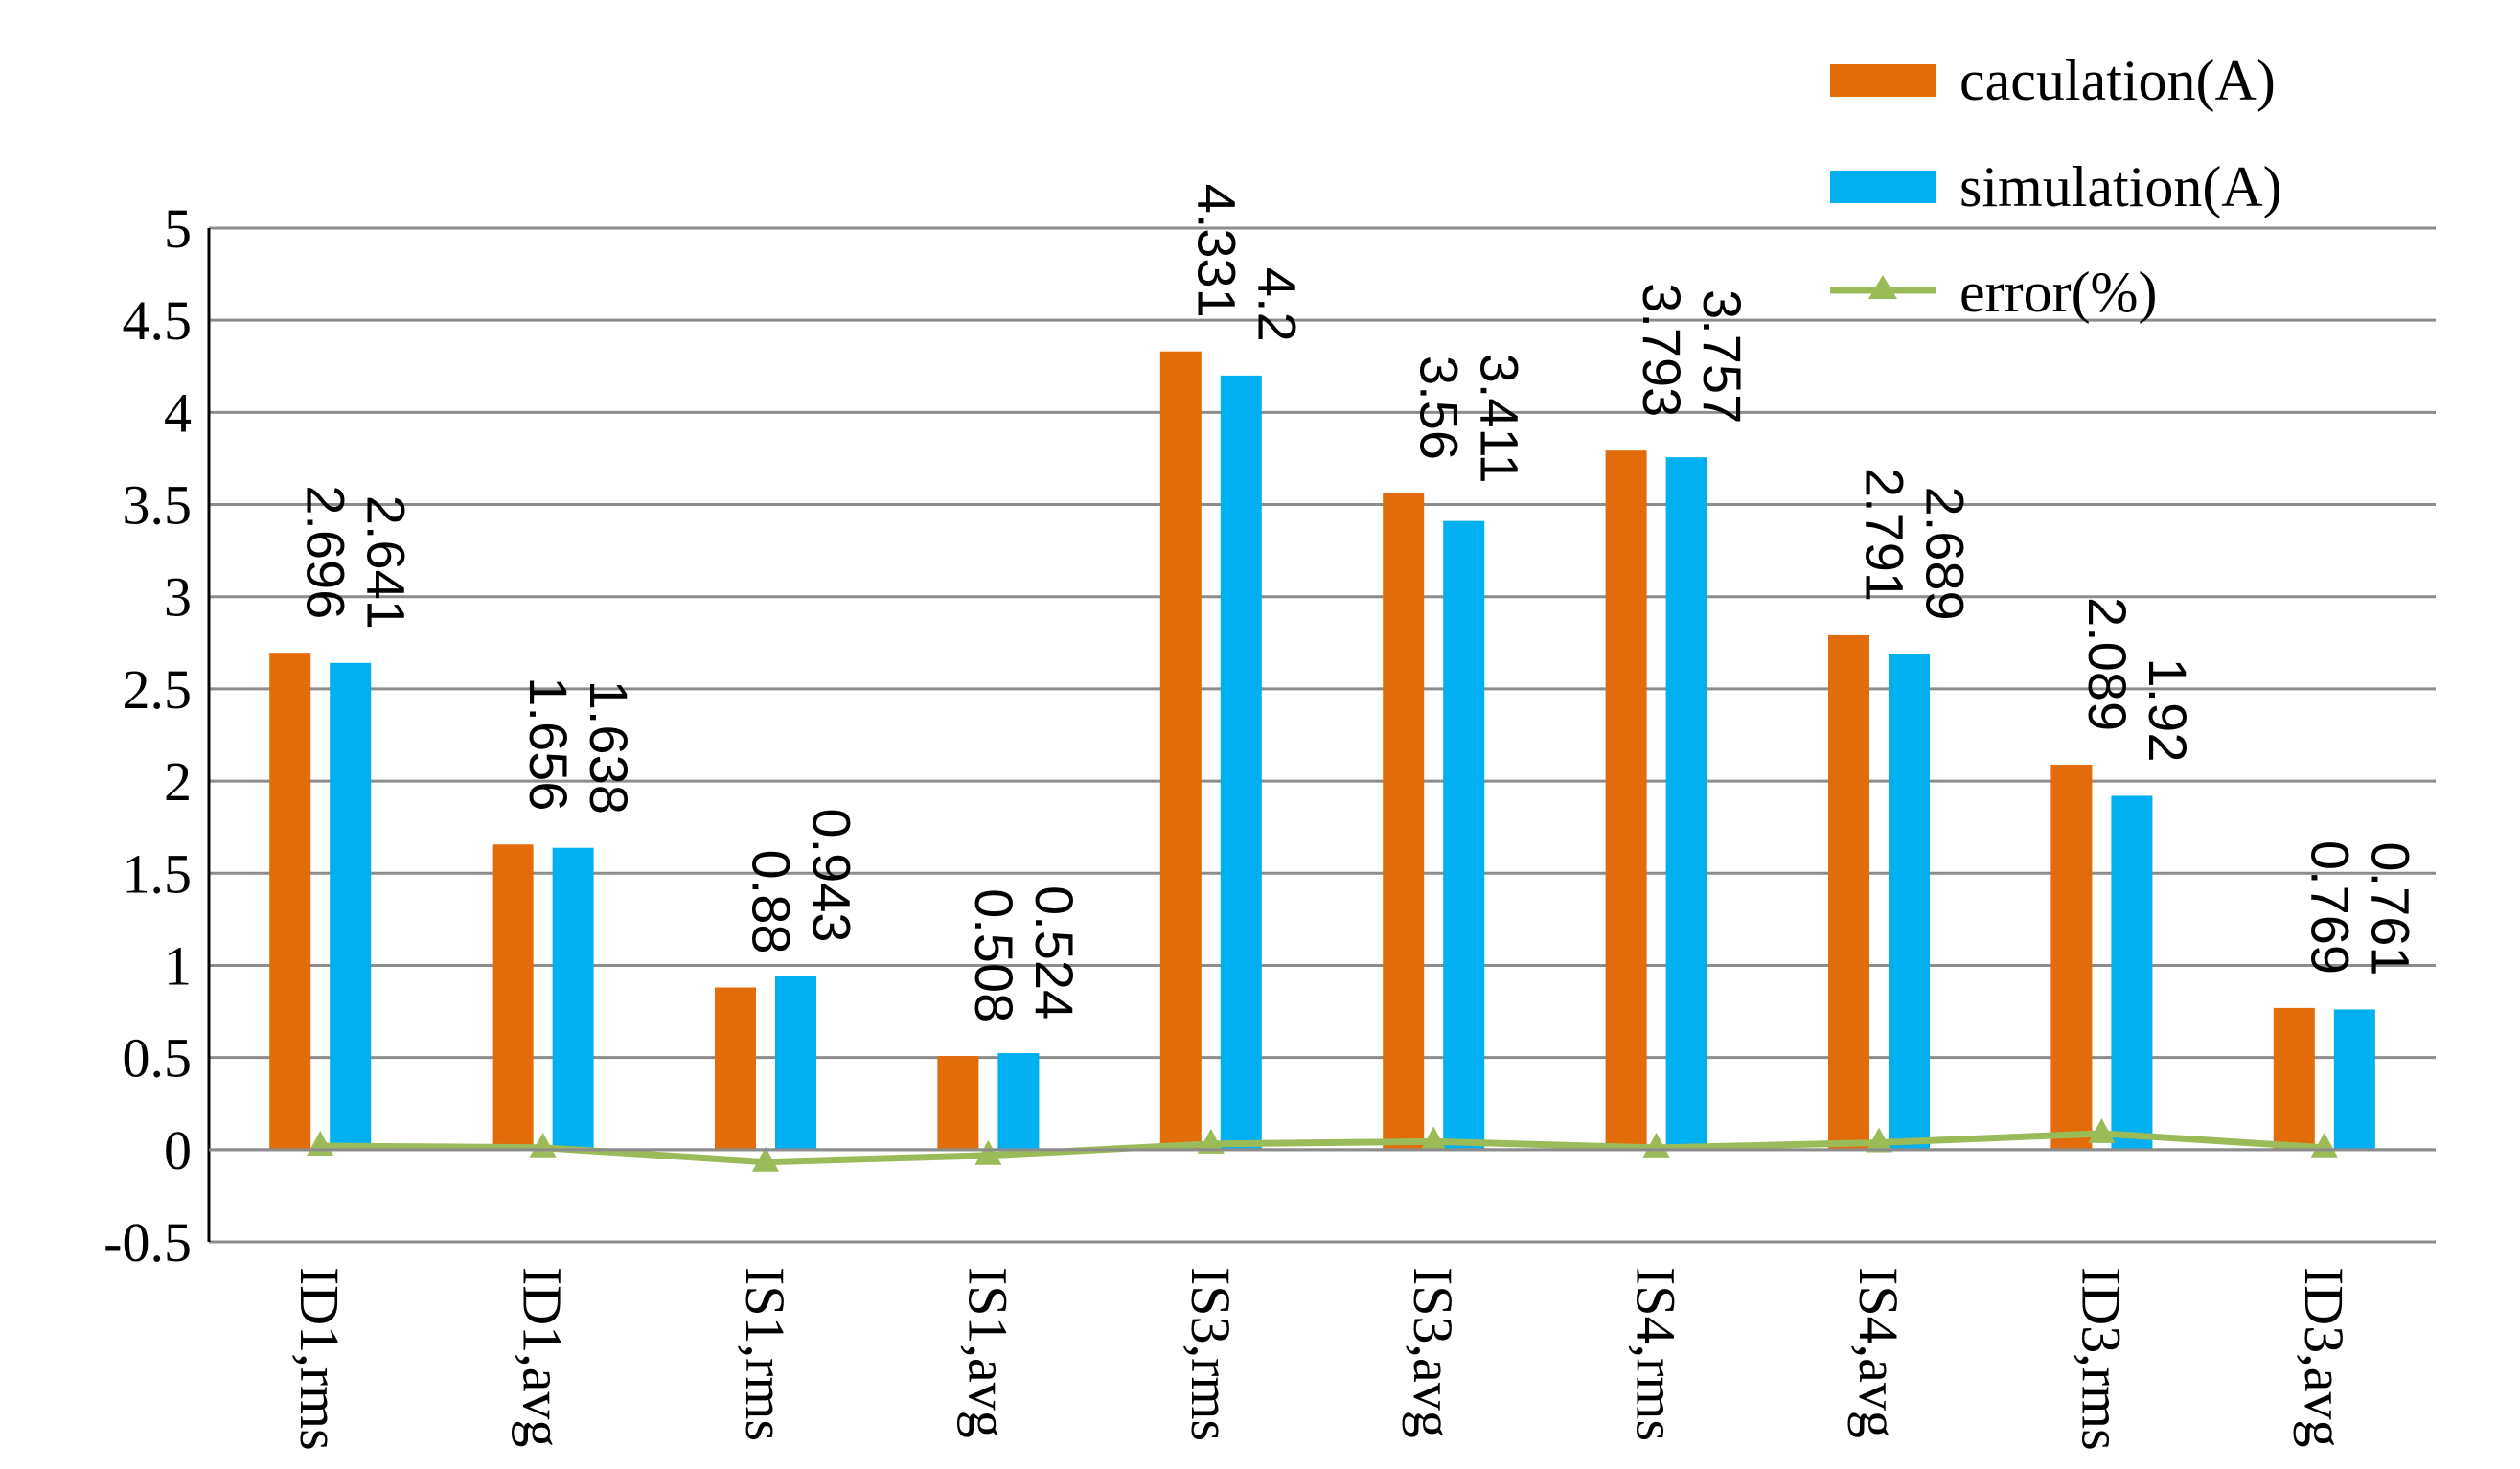  I want to click on legend-swatch-caculation, so click(1883, 80).